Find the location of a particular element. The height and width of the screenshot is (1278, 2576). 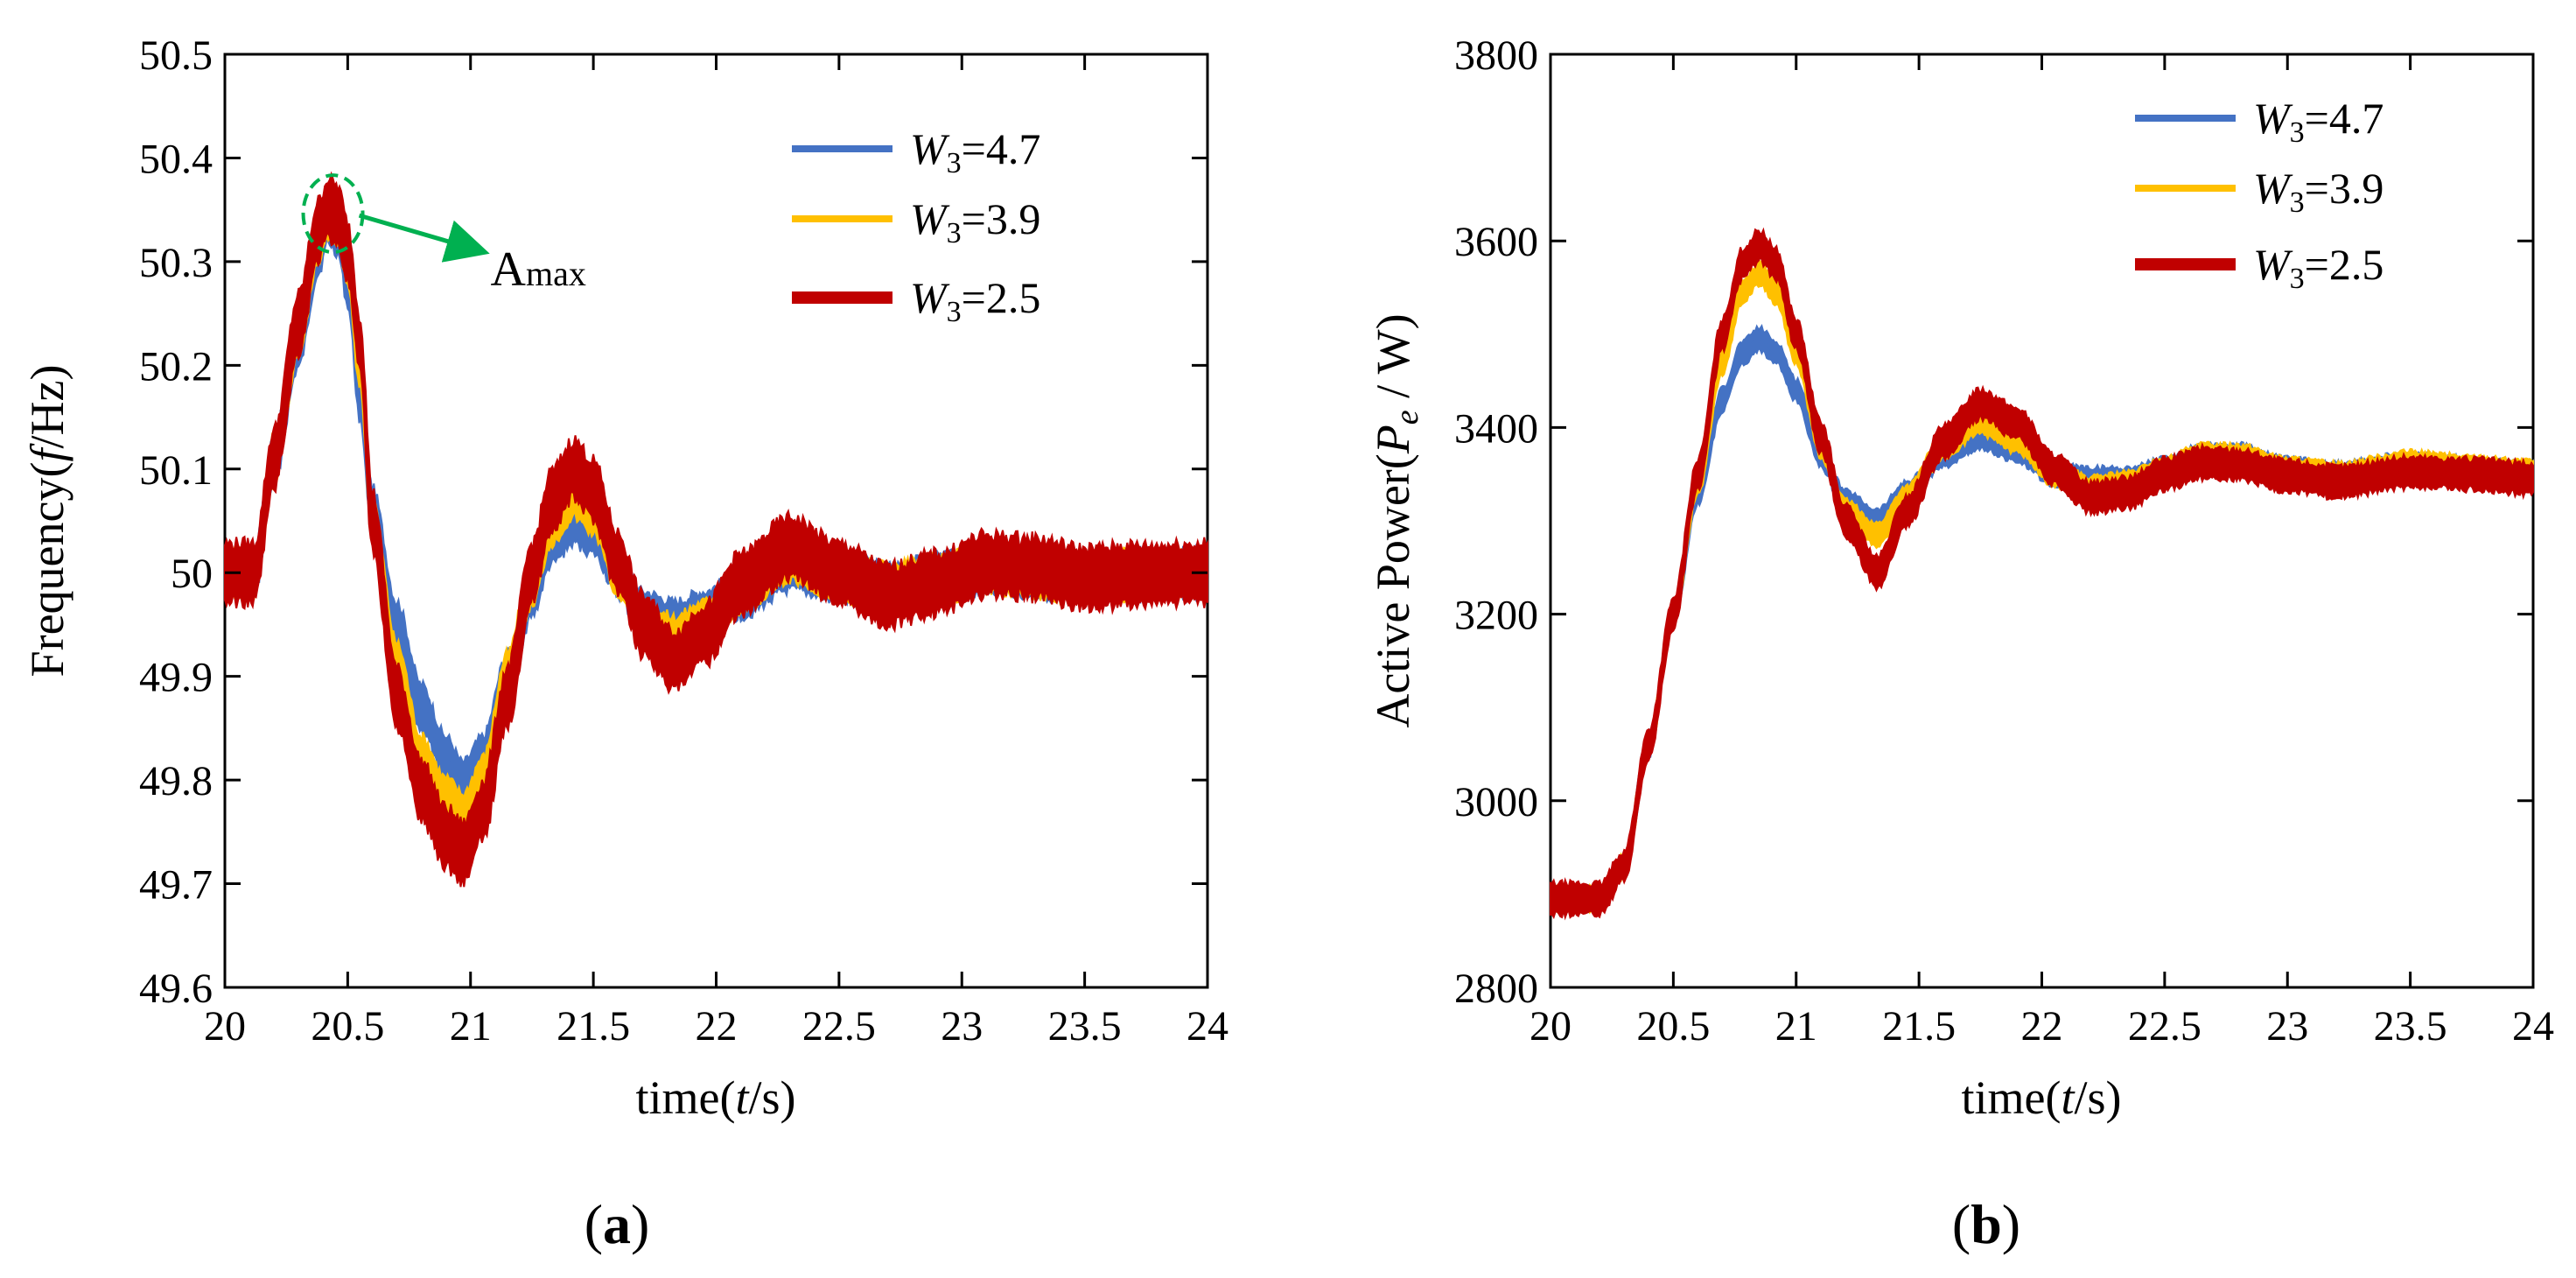

y-tick-label-b: 2800 is located at coordinates (1496, 989).